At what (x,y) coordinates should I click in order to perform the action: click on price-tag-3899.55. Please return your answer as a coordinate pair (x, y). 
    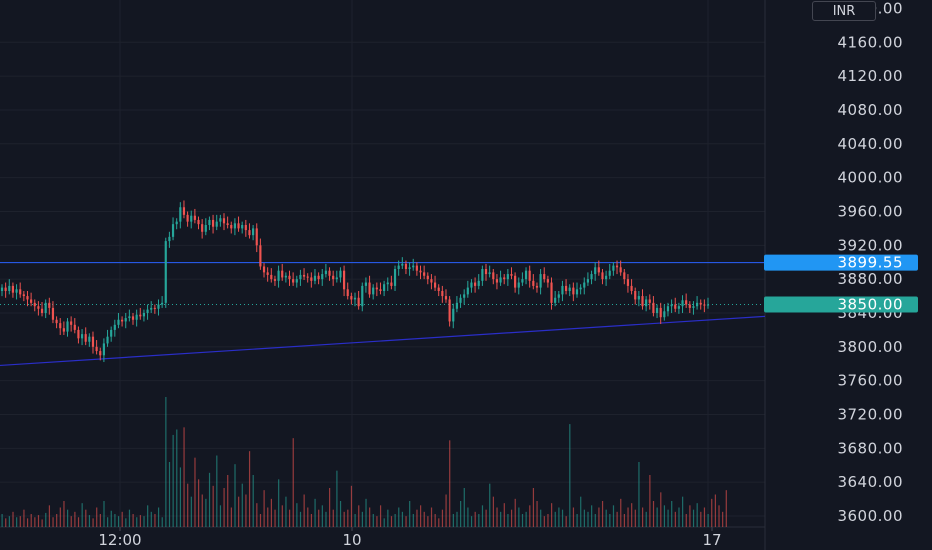
    Looking at the image, I should click on (841, 262).